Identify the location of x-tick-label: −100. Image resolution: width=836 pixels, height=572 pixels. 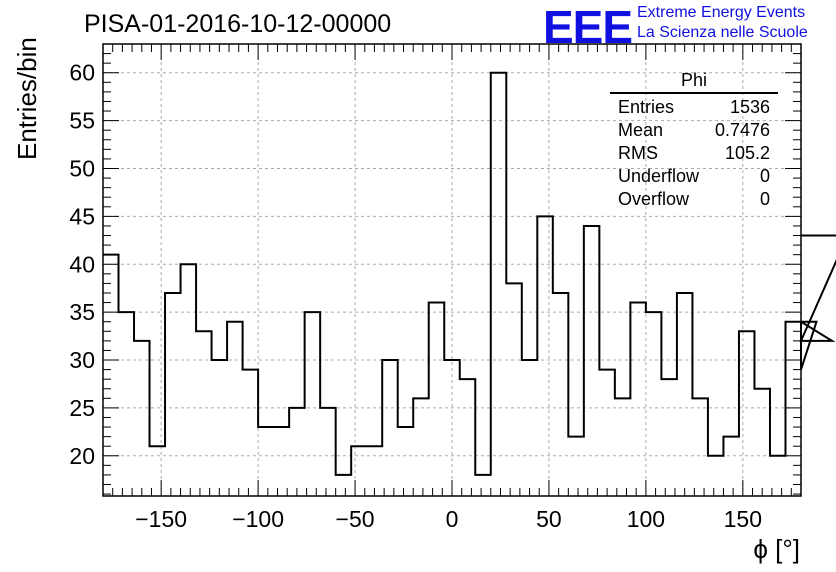
(258, 519).